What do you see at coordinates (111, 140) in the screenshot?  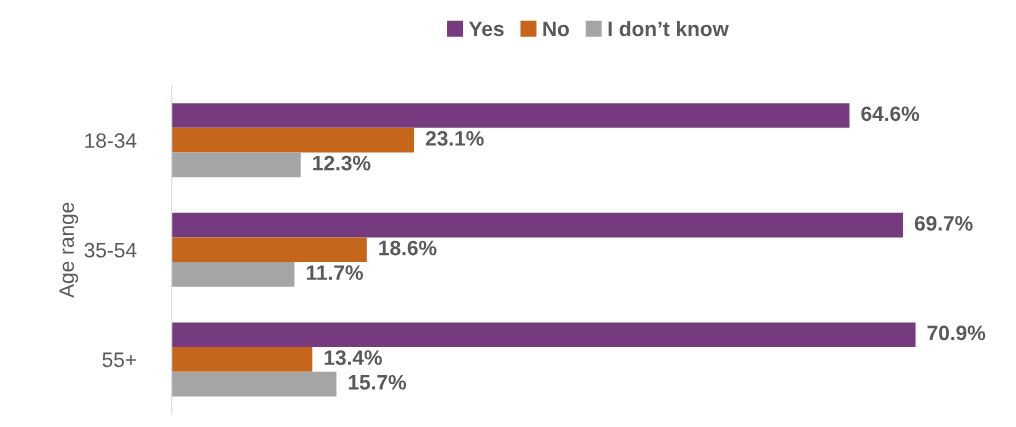 I see `y-tick-label: 18-34` at bounding box center [111, 140].